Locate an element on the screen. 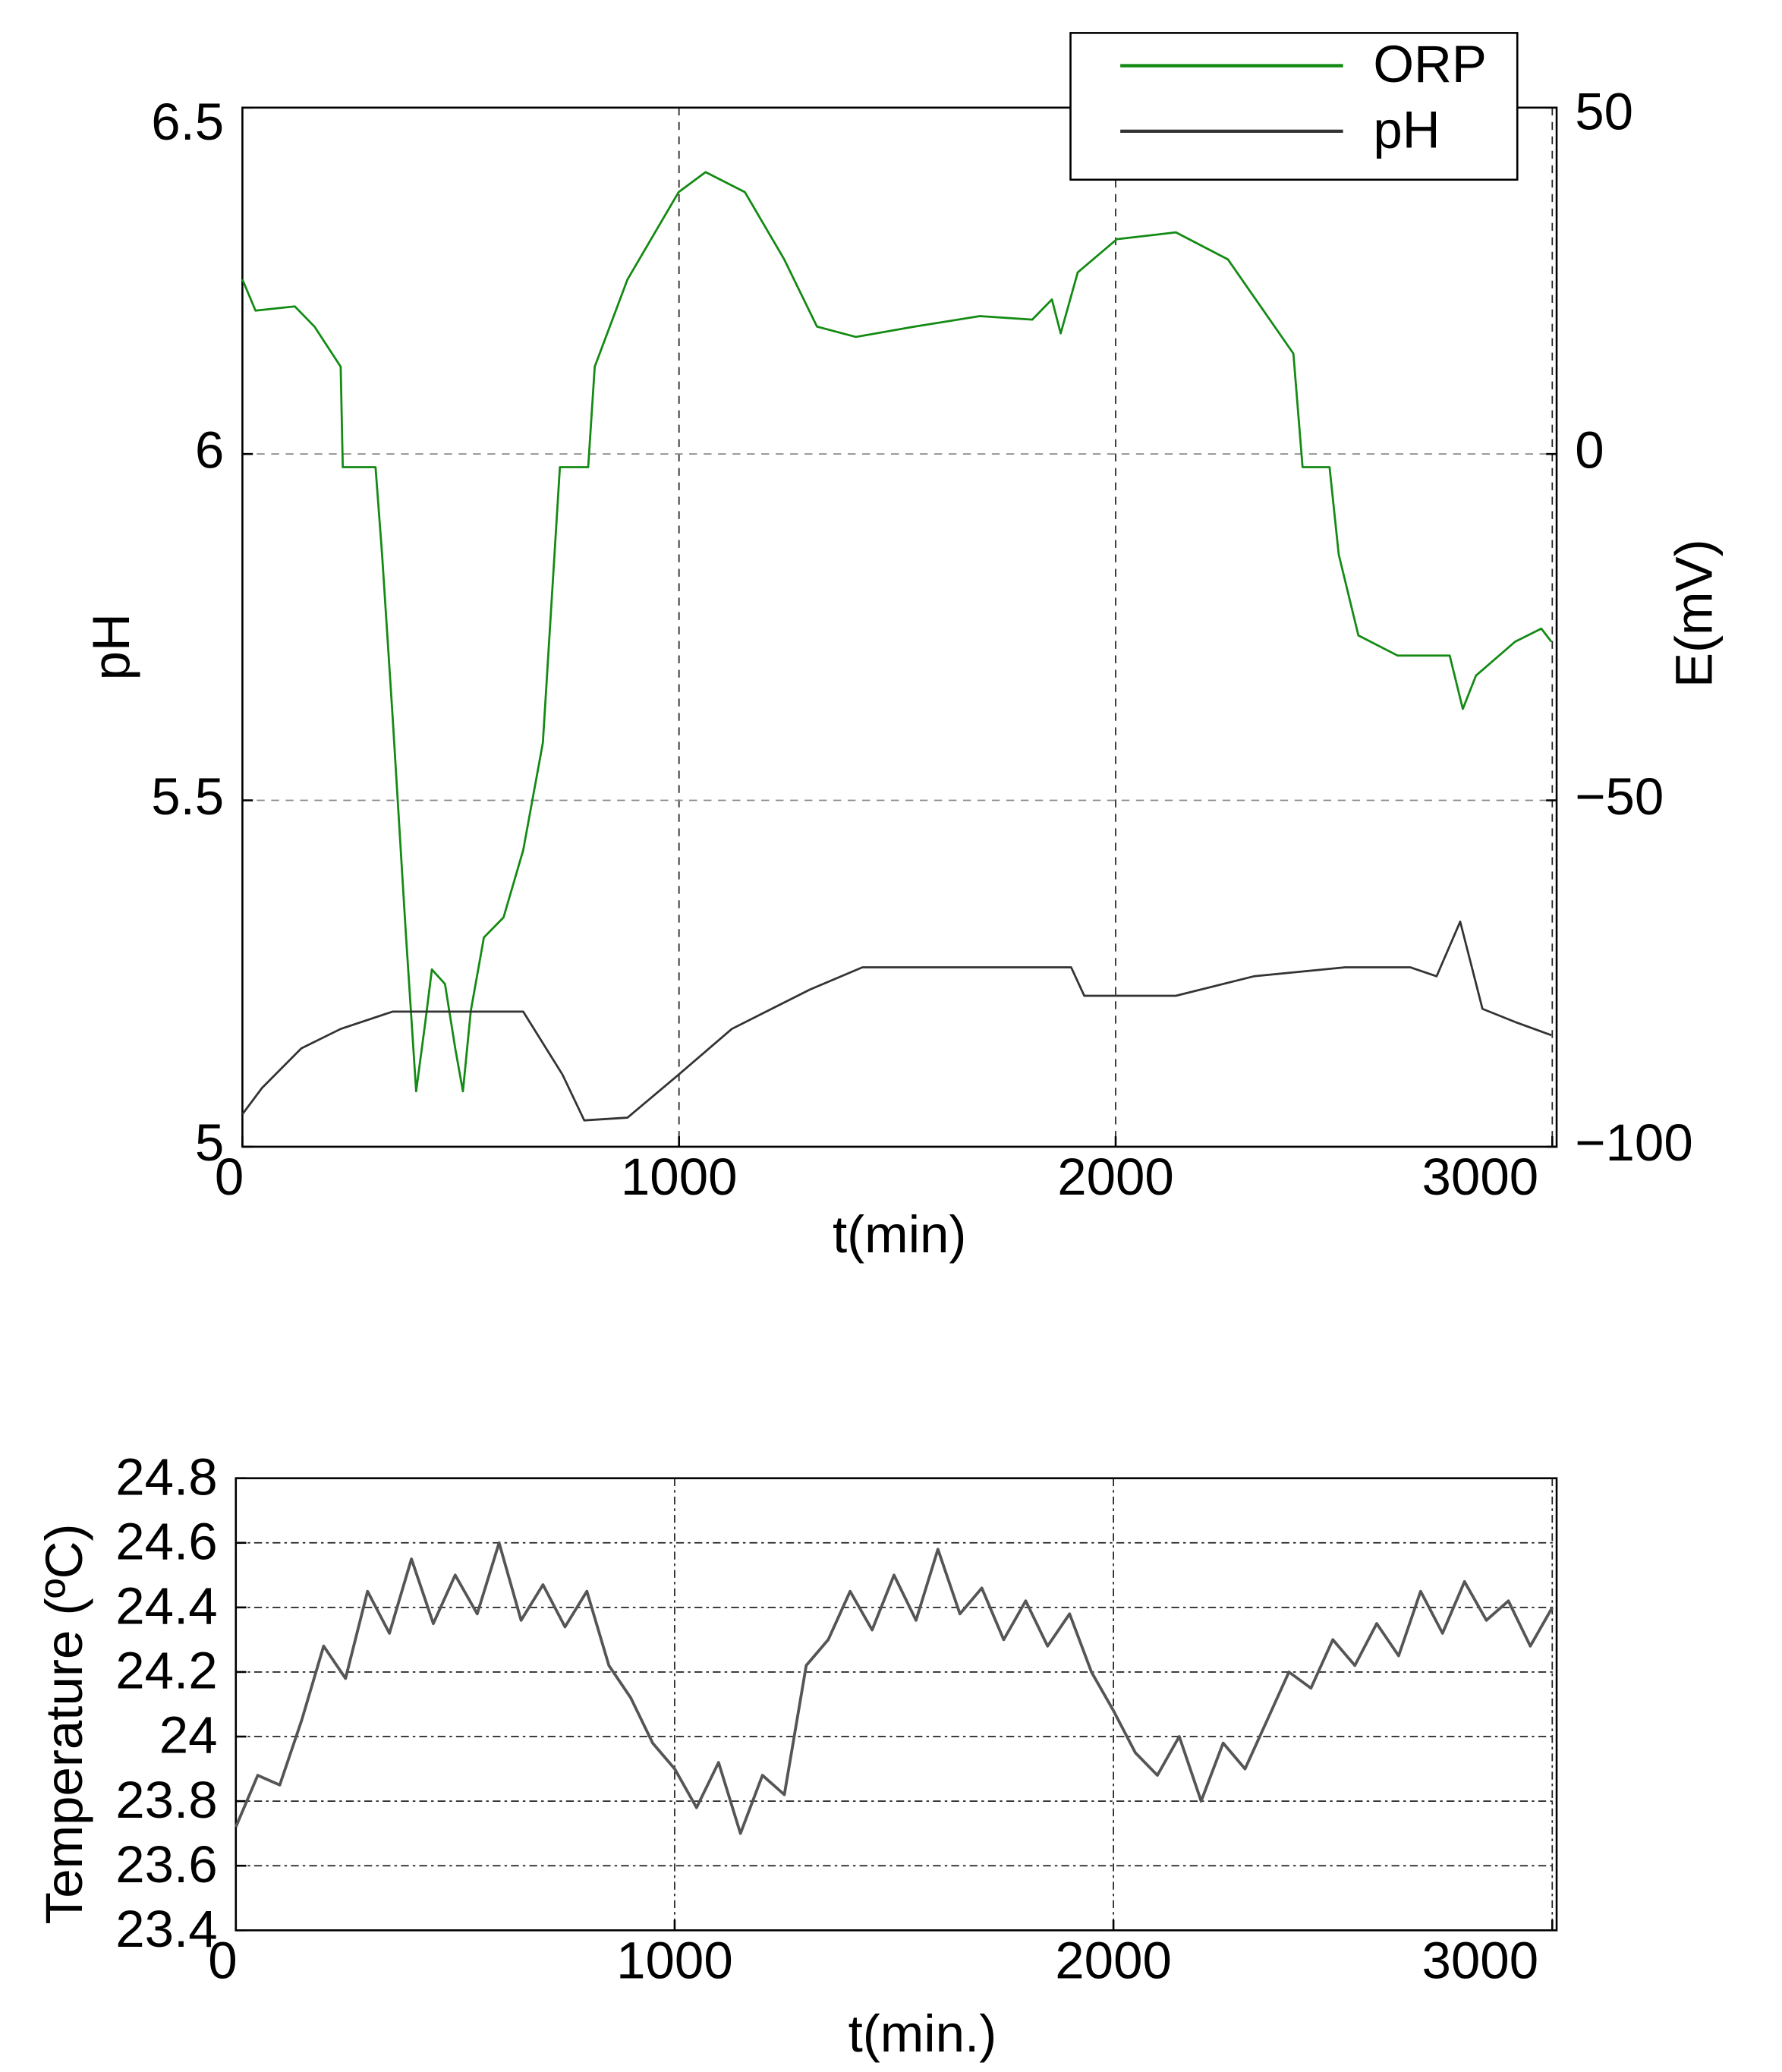  y-tick-label: 5.5 is located at coordinates (187, 796).